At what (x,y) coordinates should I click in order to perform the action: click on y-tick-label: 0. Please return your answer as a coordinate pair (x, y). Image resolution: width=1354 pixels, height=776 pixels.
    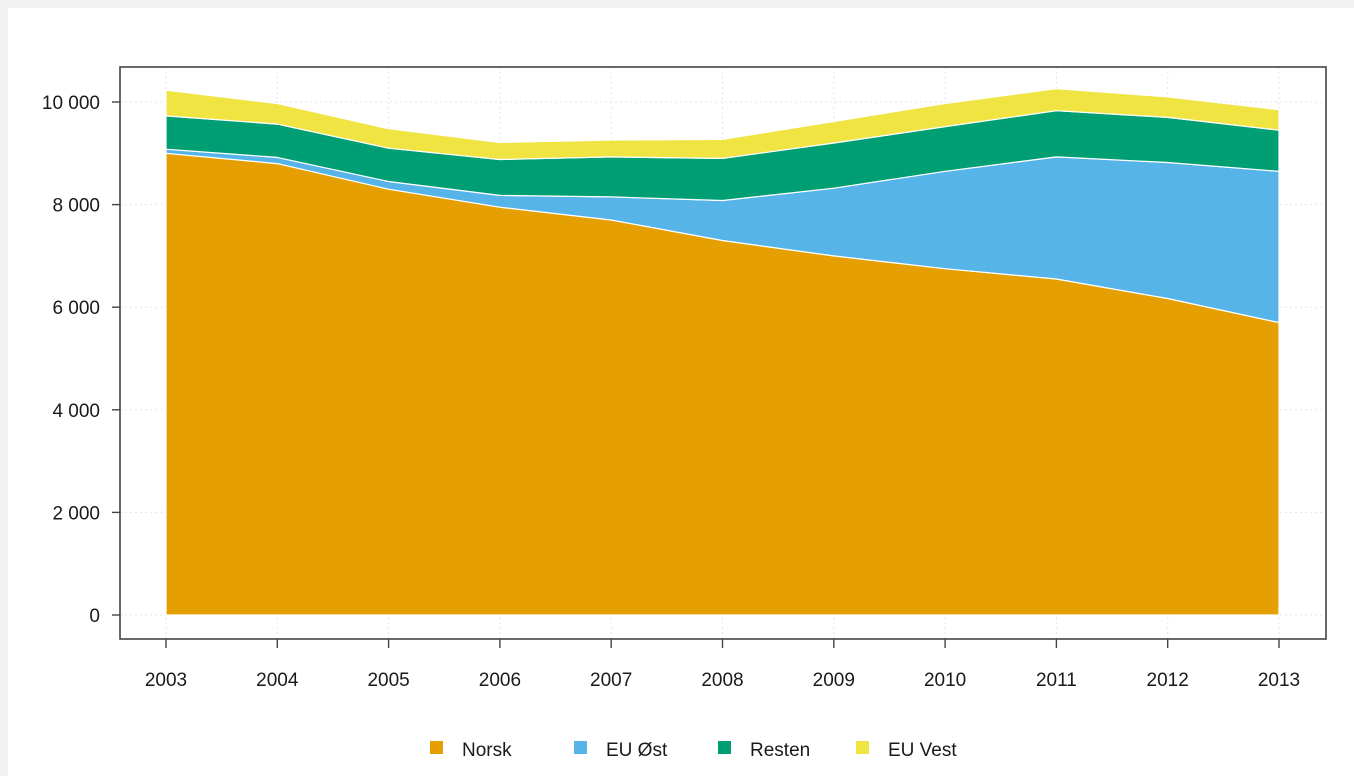
    Looking at the image, I should click on (94, 616).